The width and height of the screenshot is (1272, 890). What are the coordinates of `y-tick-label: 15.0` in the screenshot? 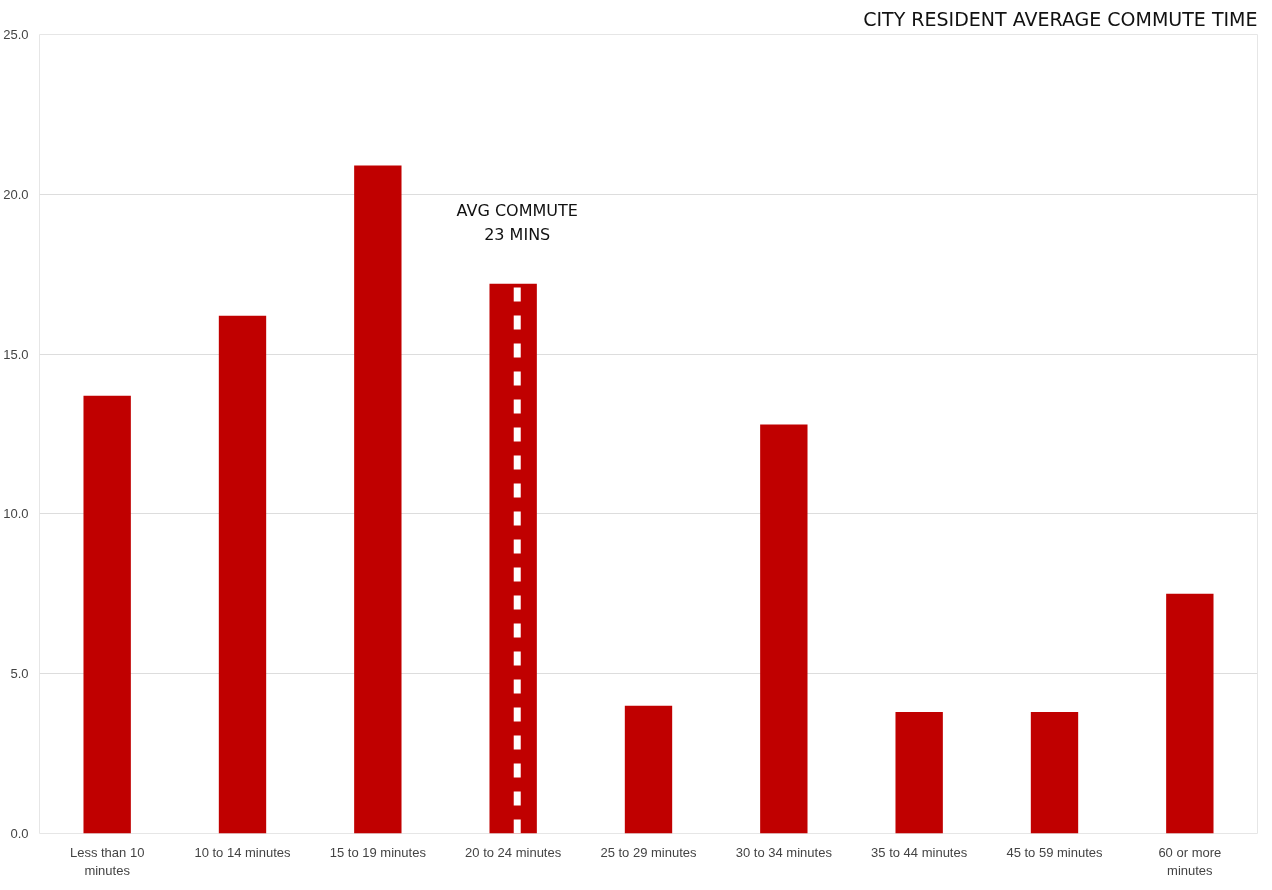 It's located at (16, 354).